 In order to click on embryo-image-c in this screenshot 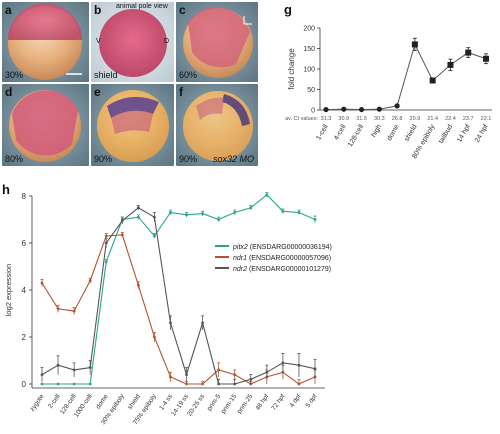, I will do `click(217, 42)`.